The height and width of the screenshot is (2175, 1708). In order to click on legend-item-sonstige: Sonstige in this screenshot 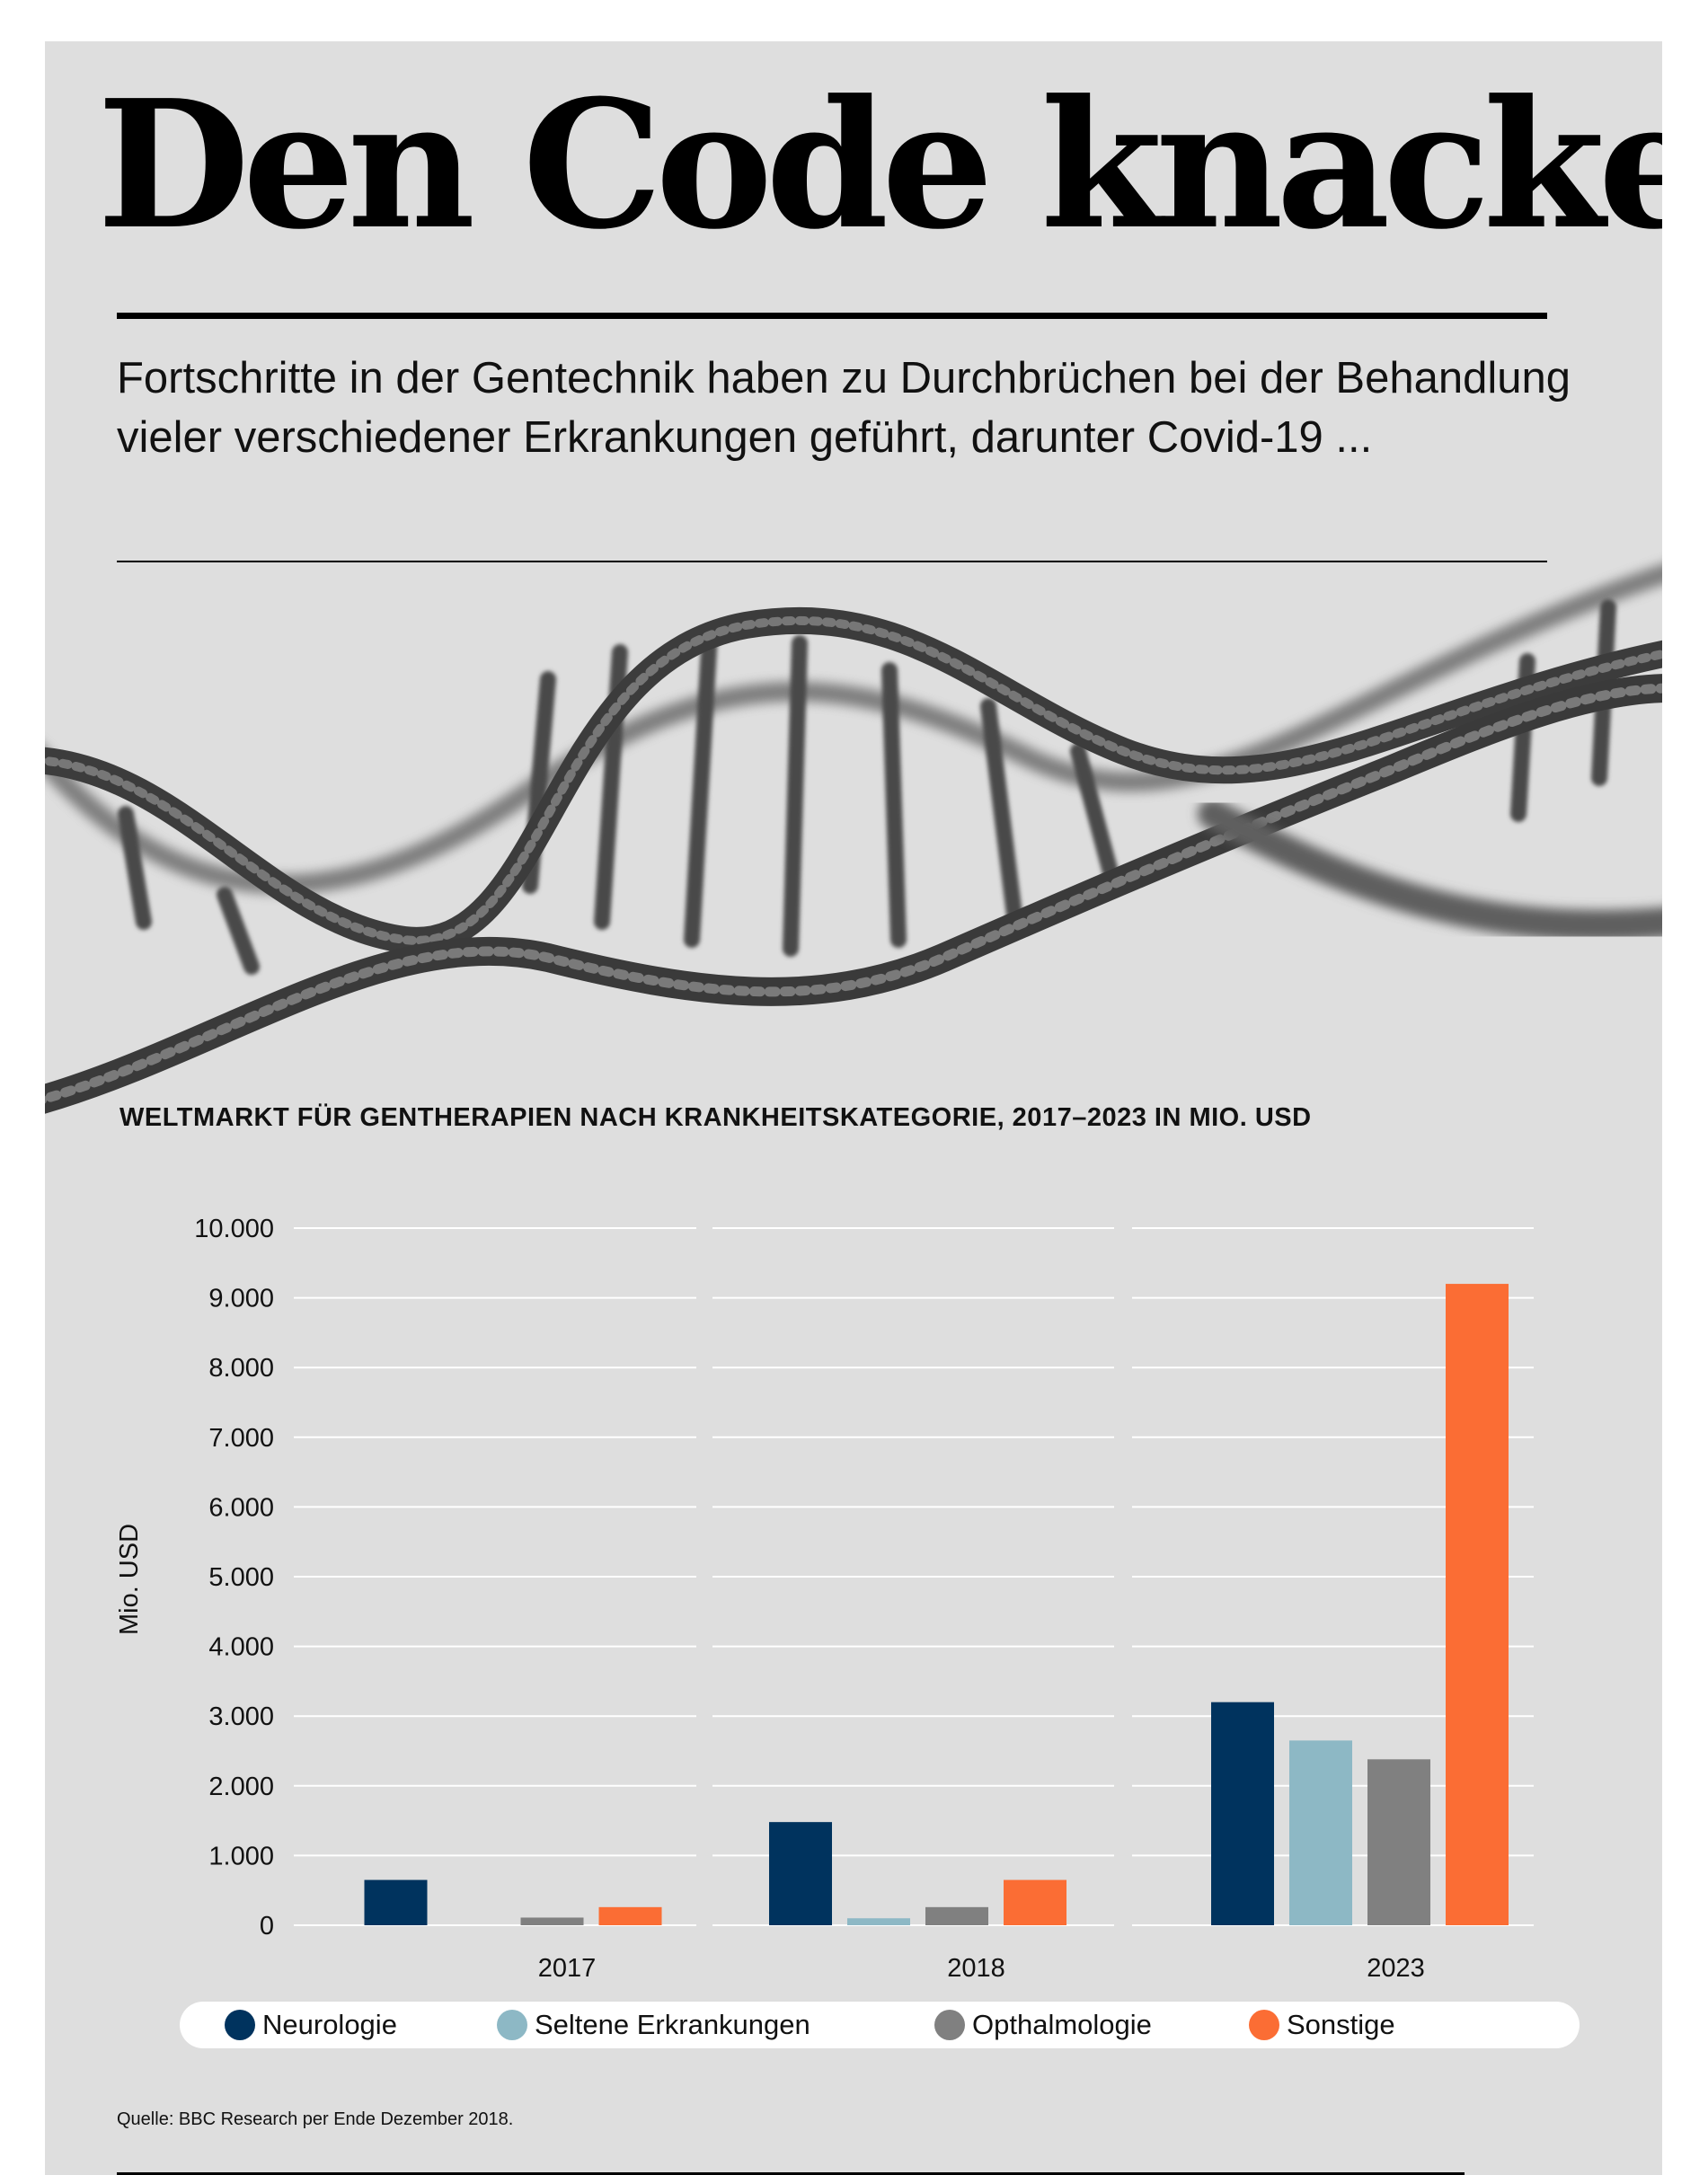, I will do `click(1322, 2025)`.